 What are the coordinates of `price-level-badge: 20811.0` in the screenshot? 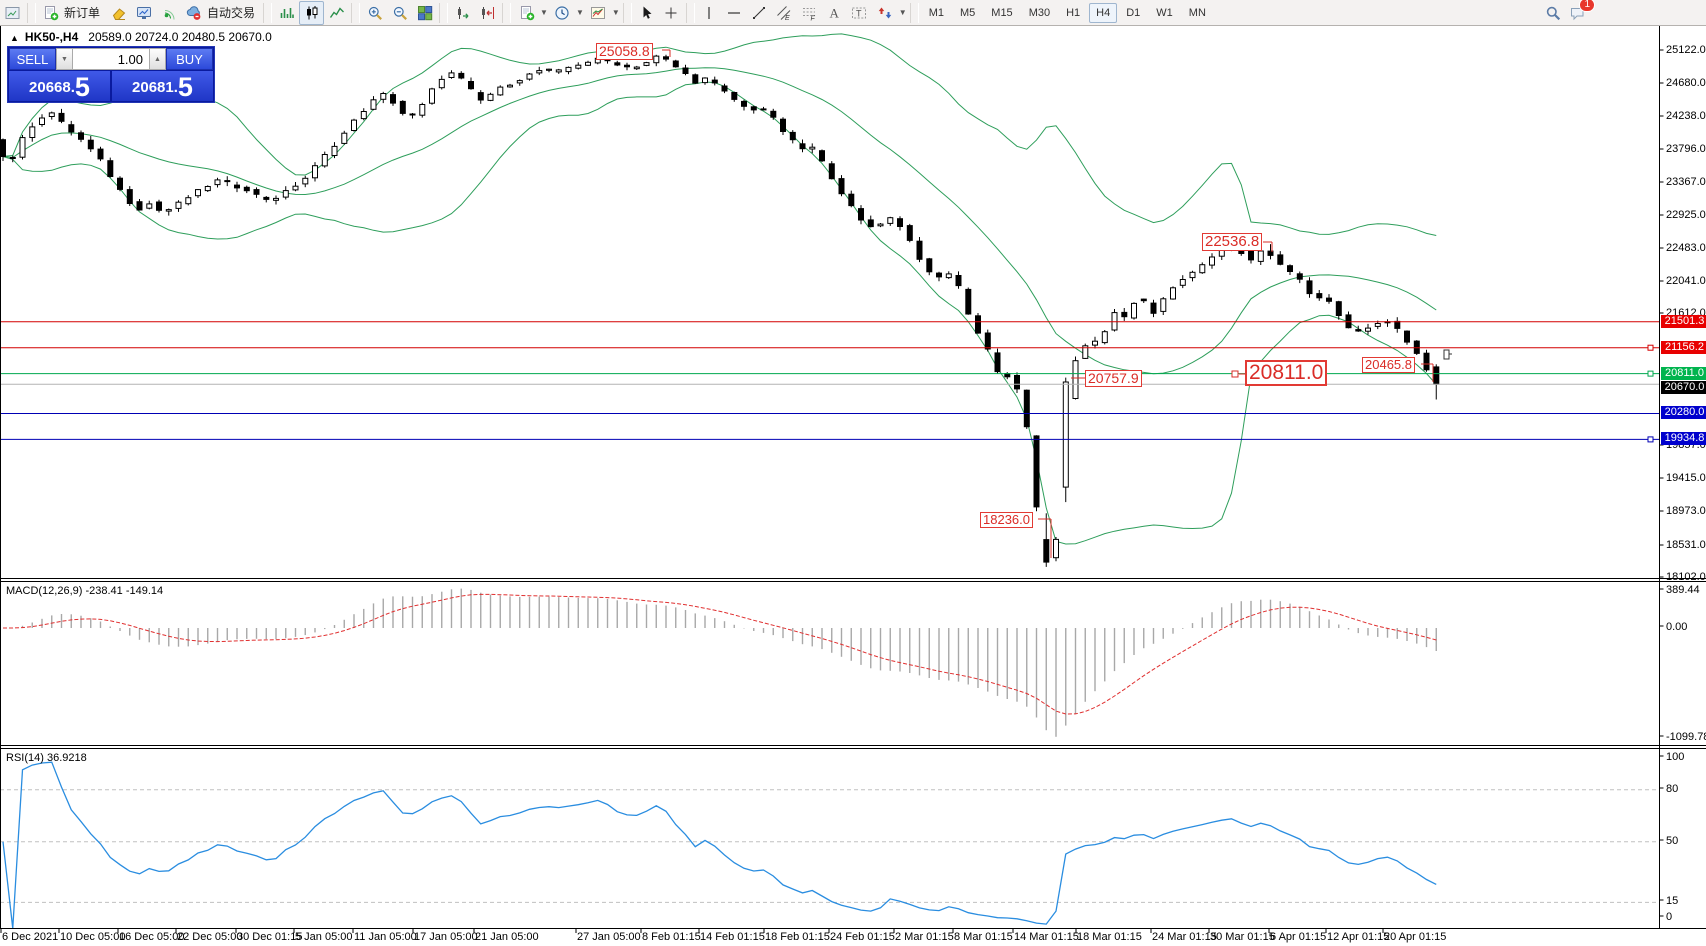 It's located at (1683, 373).